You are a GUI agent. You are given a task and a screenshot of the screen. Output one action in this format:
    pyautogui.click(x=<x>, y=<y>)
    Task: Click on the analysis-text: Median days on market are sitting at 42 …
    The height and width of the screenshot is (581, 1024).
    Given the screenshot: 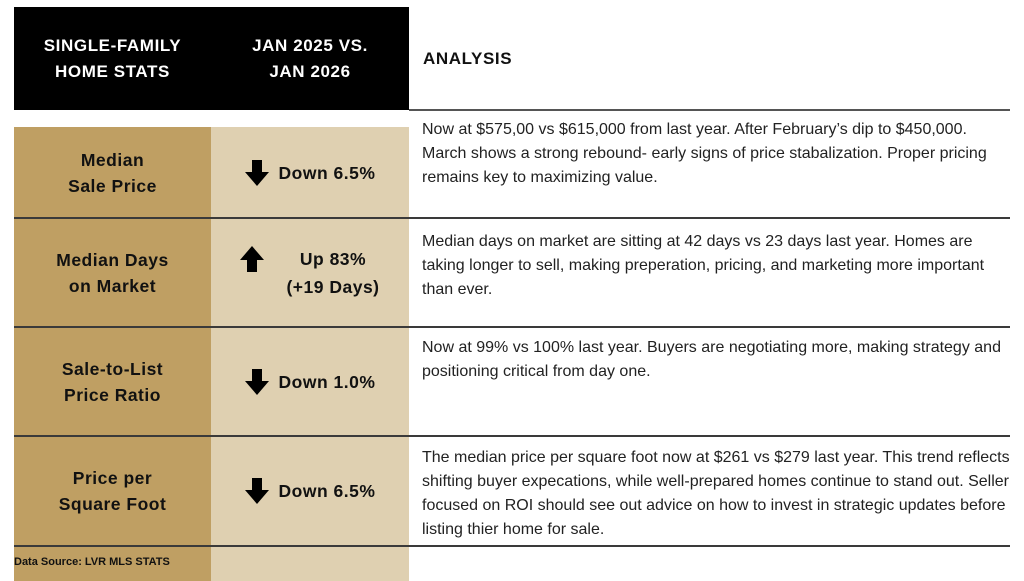 What is the action you would take?
    pyautogui.click(x=703, y=265)
    